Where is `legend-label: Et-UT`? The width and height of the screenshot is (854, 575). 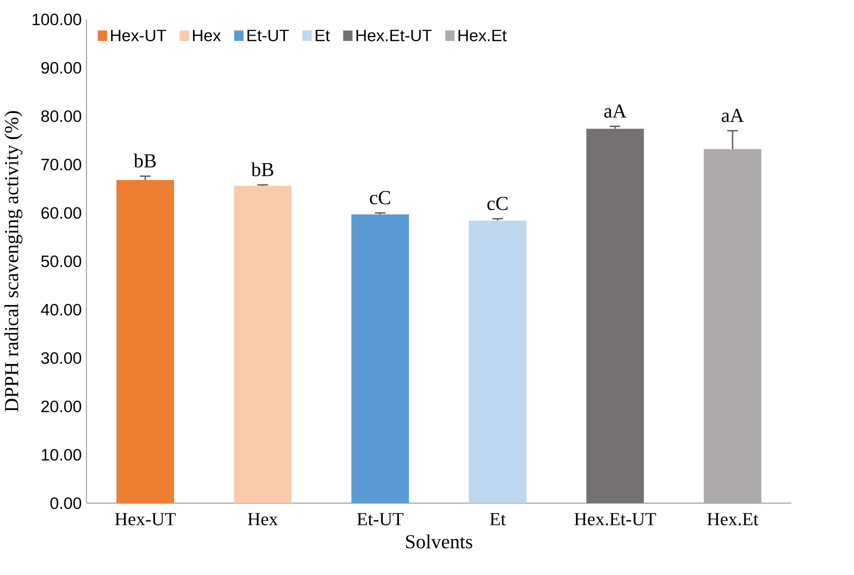 legend-label: Et-UT is located at coordinates (268, 36).